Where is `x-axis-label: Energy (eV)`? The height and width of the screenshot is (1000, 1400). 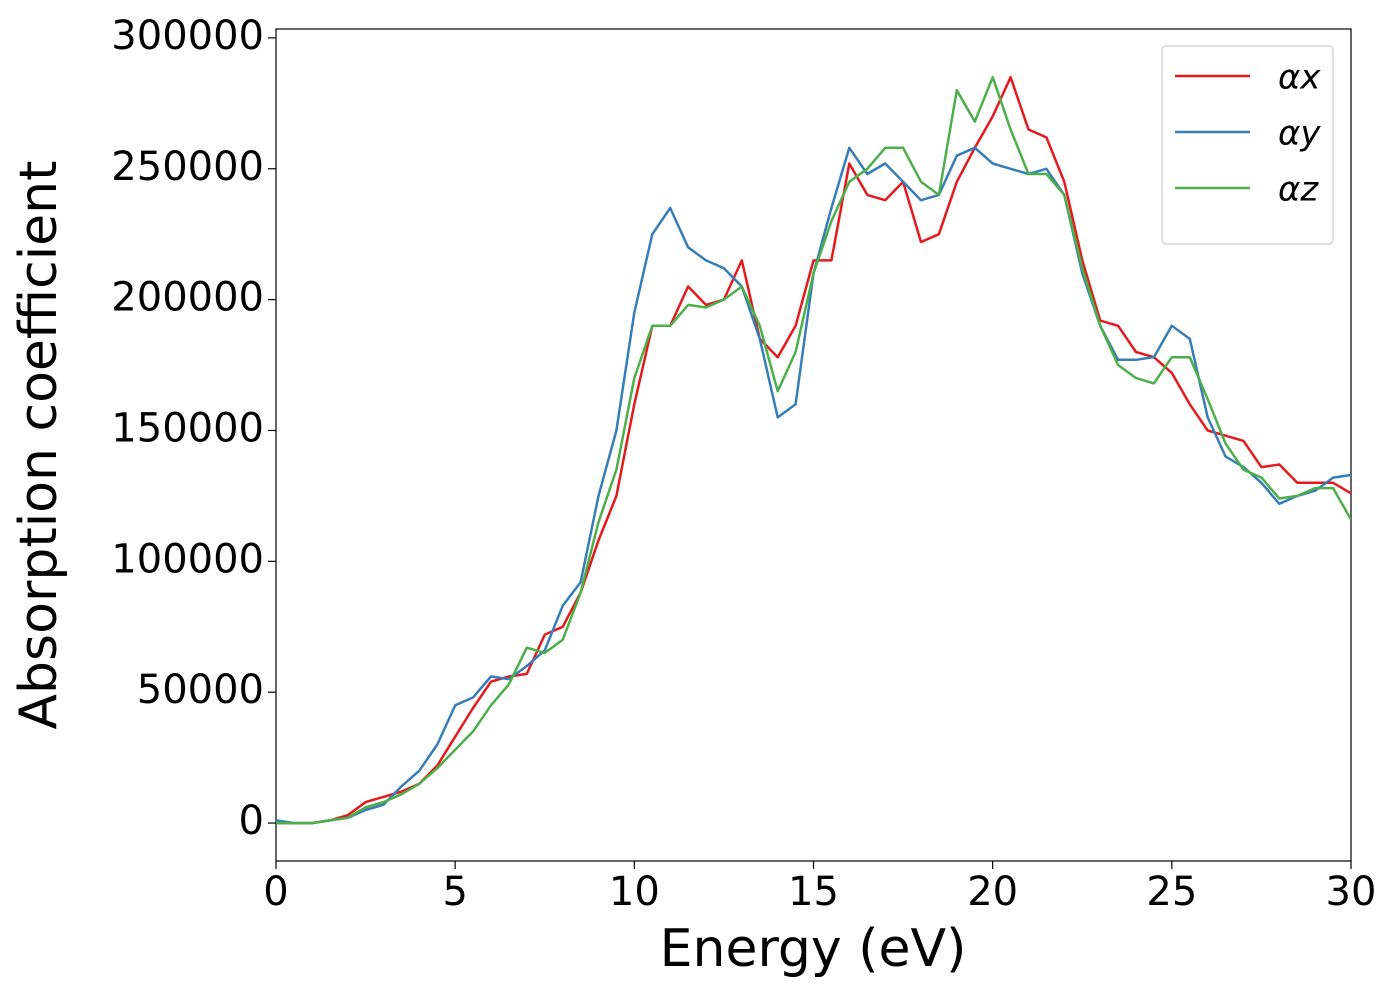
x-axis-label: Energy (eV) is located at coordinates (813, 949).